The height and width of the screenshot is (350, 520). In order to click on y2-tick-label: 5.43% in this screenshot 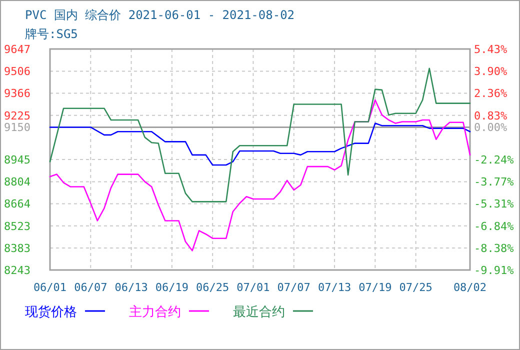, I will do `click(491, 49)`.